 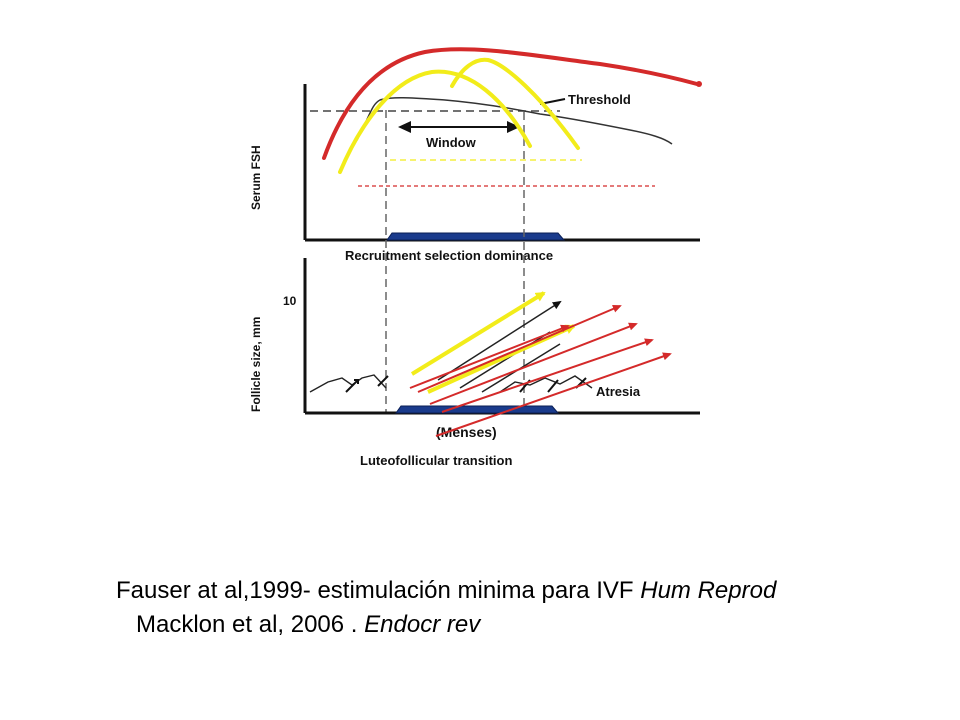 I want to click on journal-hum-reprod: Hum Reprod, so click(x=708, y=590).